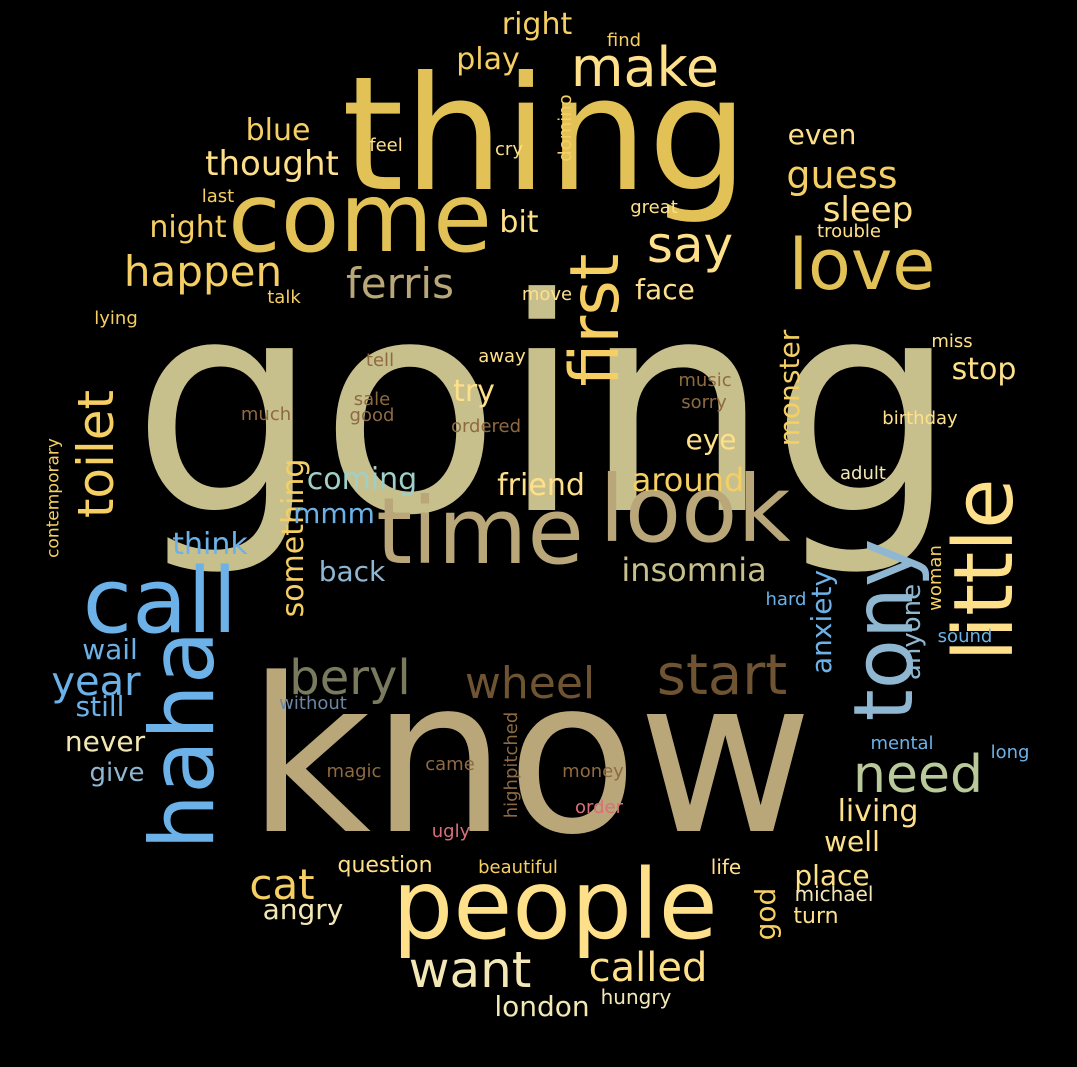 Image resolution: width=1077 pixels, height=1067 pixels. What do you see at coordinates (537, 24) in the screenshot?
I see `word-right: right` at bounding box center [537, 24].